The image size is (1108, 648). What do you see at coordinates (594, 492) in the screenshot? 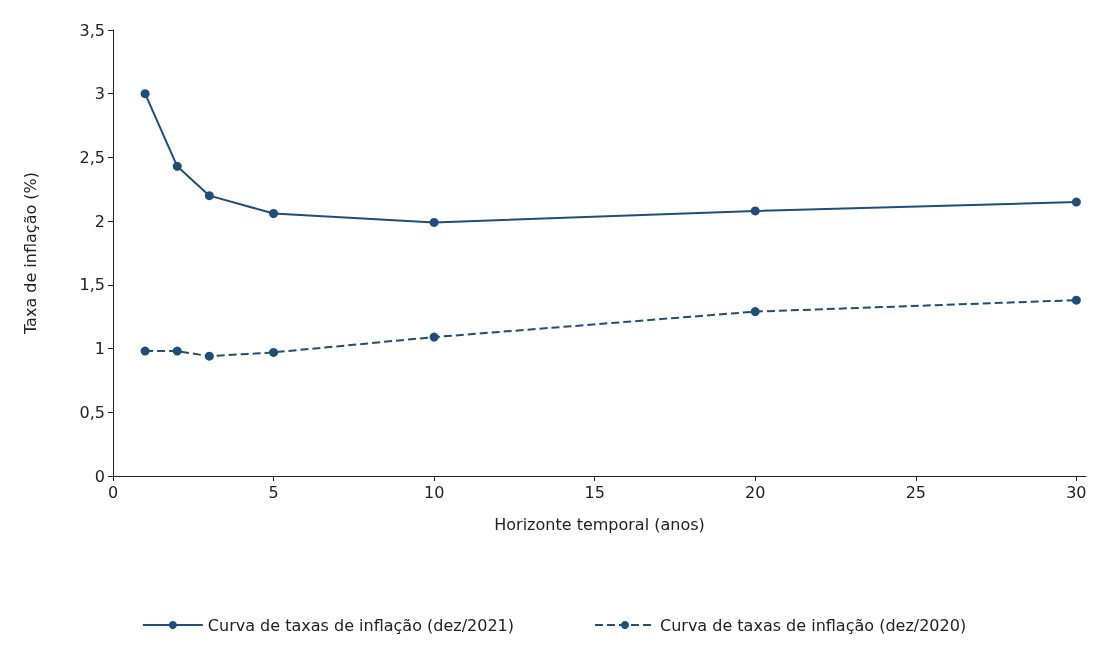
I see `x-tick-label: 15` at bounding box center [594, 492].